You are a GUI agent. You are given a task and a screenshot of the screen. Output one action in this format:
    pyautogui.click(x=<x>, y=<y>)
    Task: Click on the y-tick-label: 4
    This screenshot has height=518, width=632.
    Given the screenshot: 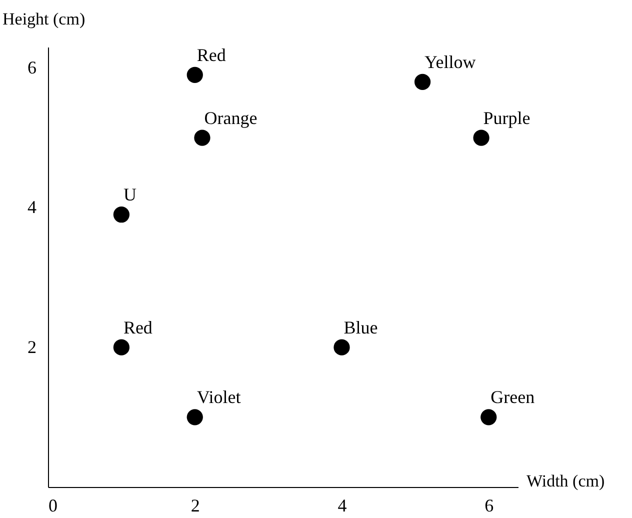 What is the action you would take?
    pyautogui.click(x=32, y=207)
    